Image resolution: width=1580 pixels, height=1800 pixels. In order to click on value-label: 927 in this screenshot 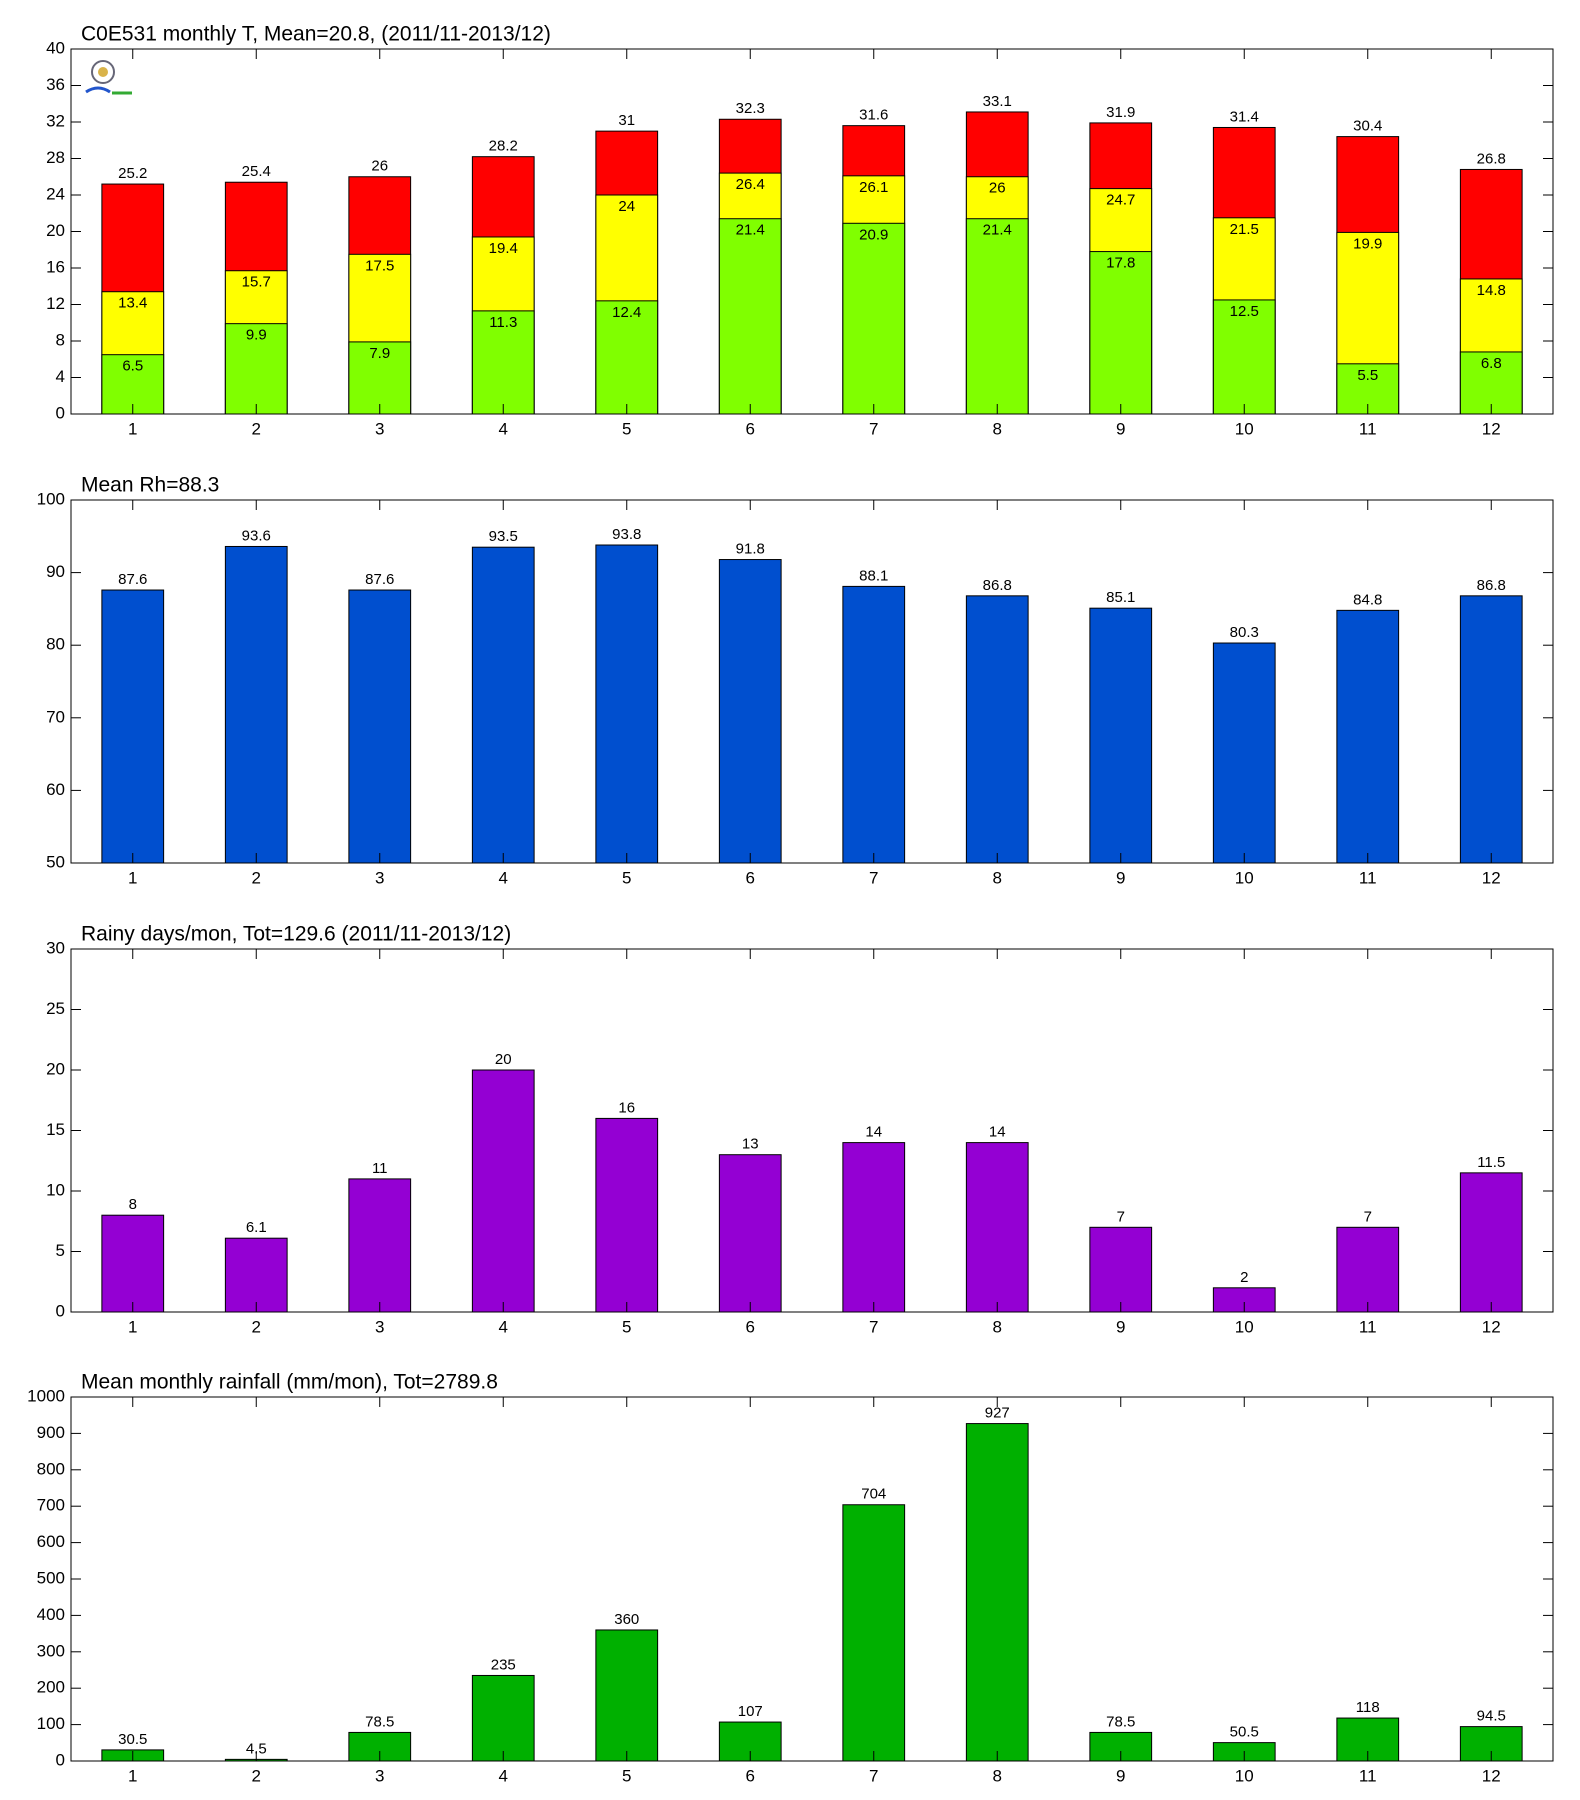, I will do `click(997, 1413)`.